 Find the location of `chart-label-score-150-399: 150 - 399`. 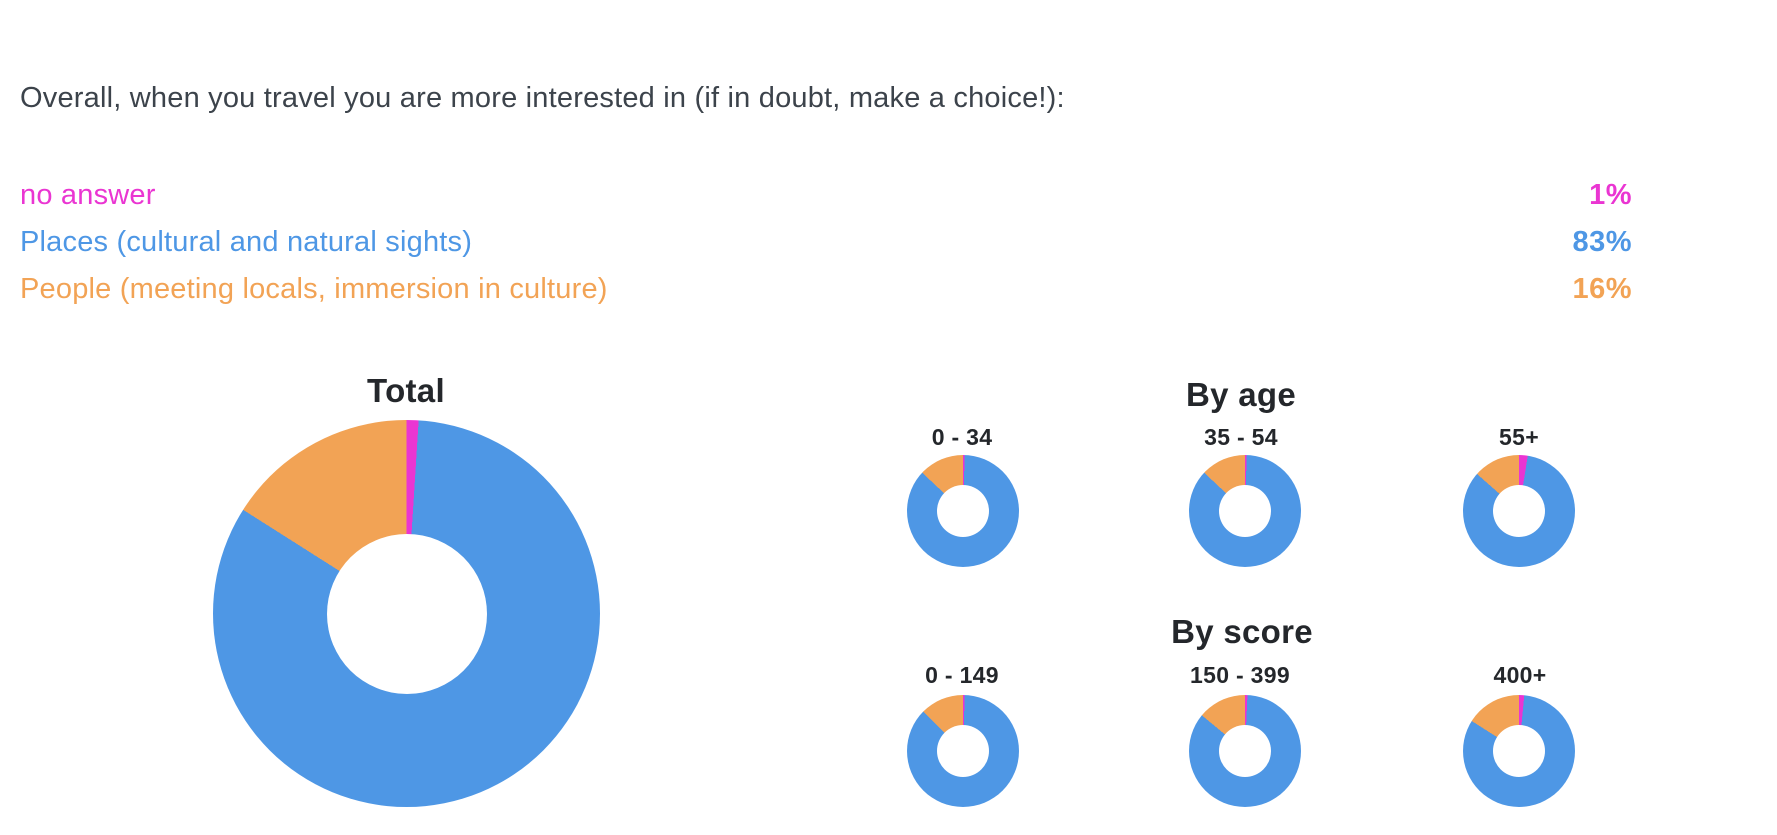

chart-label-score-150-399: 150 - 399 is located at coordinates (1240, 675).